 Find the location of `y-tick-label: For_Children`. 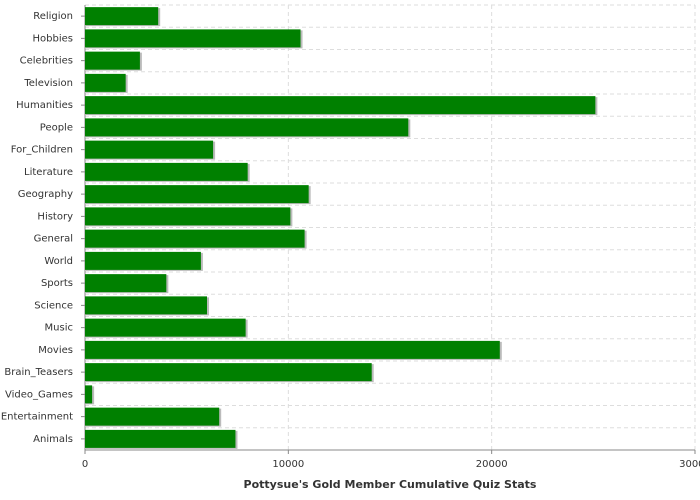

y-tick-label: For_Children is located at coordinates (42, 150).